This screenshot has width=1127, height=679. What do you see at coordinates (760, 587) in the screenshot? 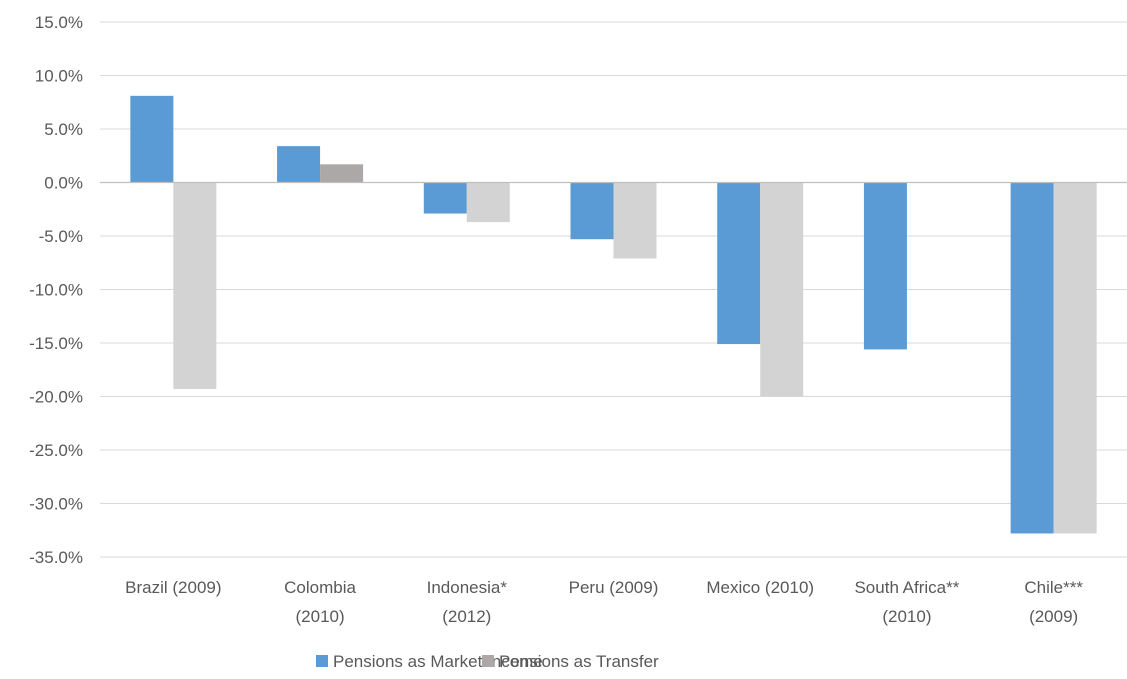
I see `x-category-label: Mexico (2010)` at bounding box center [760, 587].